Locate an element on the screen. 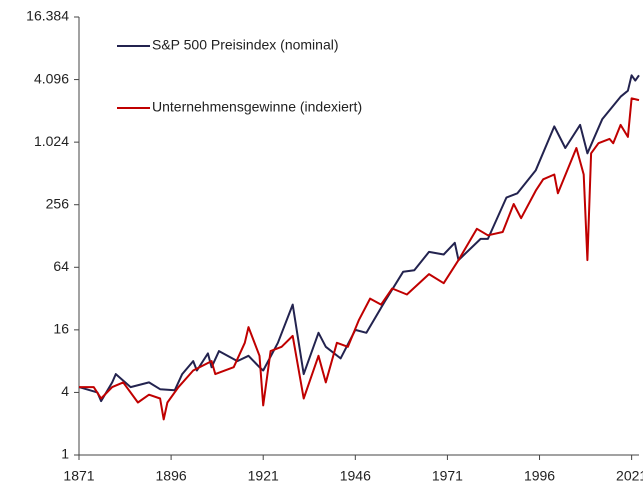 This screenshot has height=498, width=643. y-tick-label: 4.096 is located at coordinates (51, 78).